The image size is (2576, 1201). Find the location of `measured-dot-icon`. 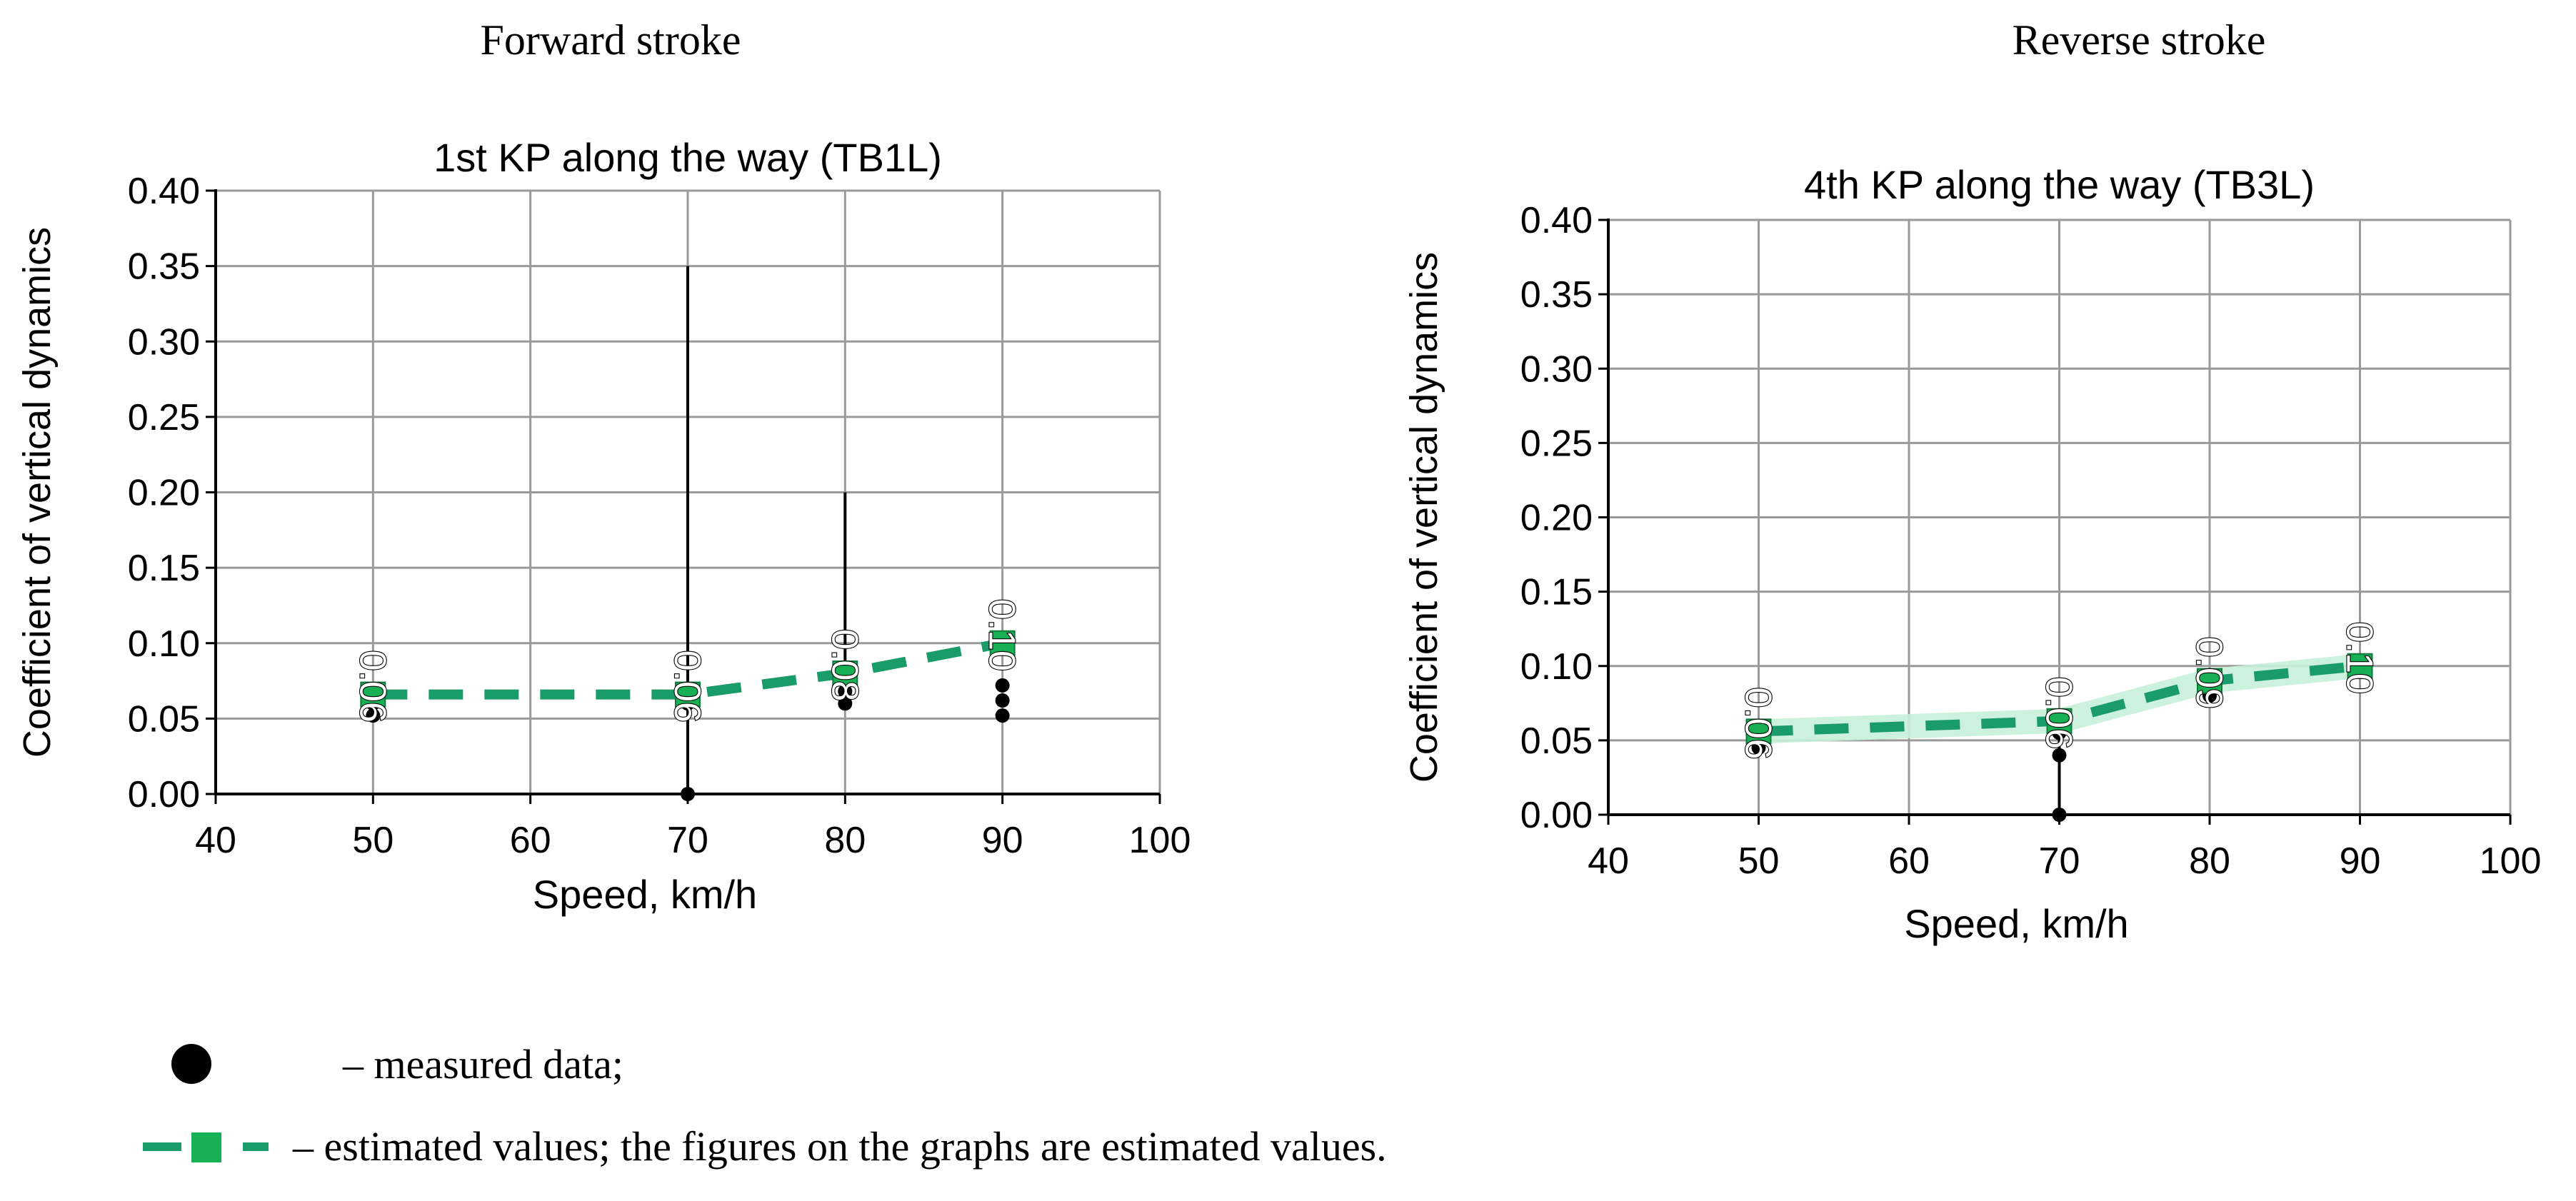

measured-dot-icon is located at coordinates (221, 1064).